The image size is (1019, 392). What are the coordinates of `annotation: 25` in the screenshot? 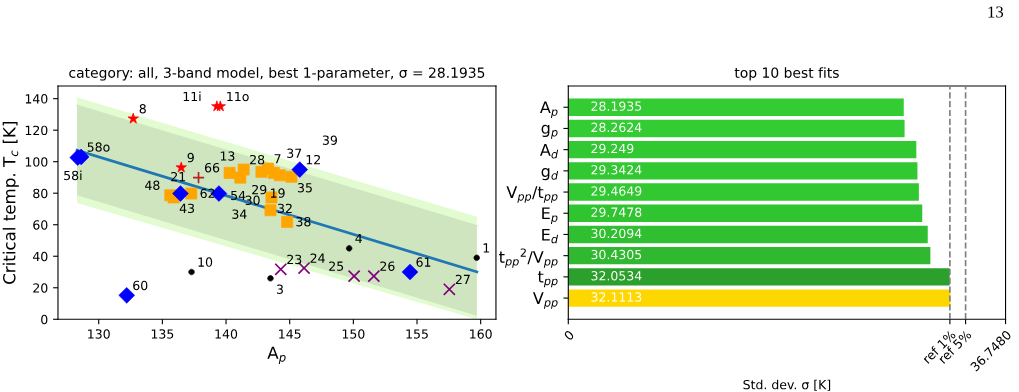 It's located at (336, 266).